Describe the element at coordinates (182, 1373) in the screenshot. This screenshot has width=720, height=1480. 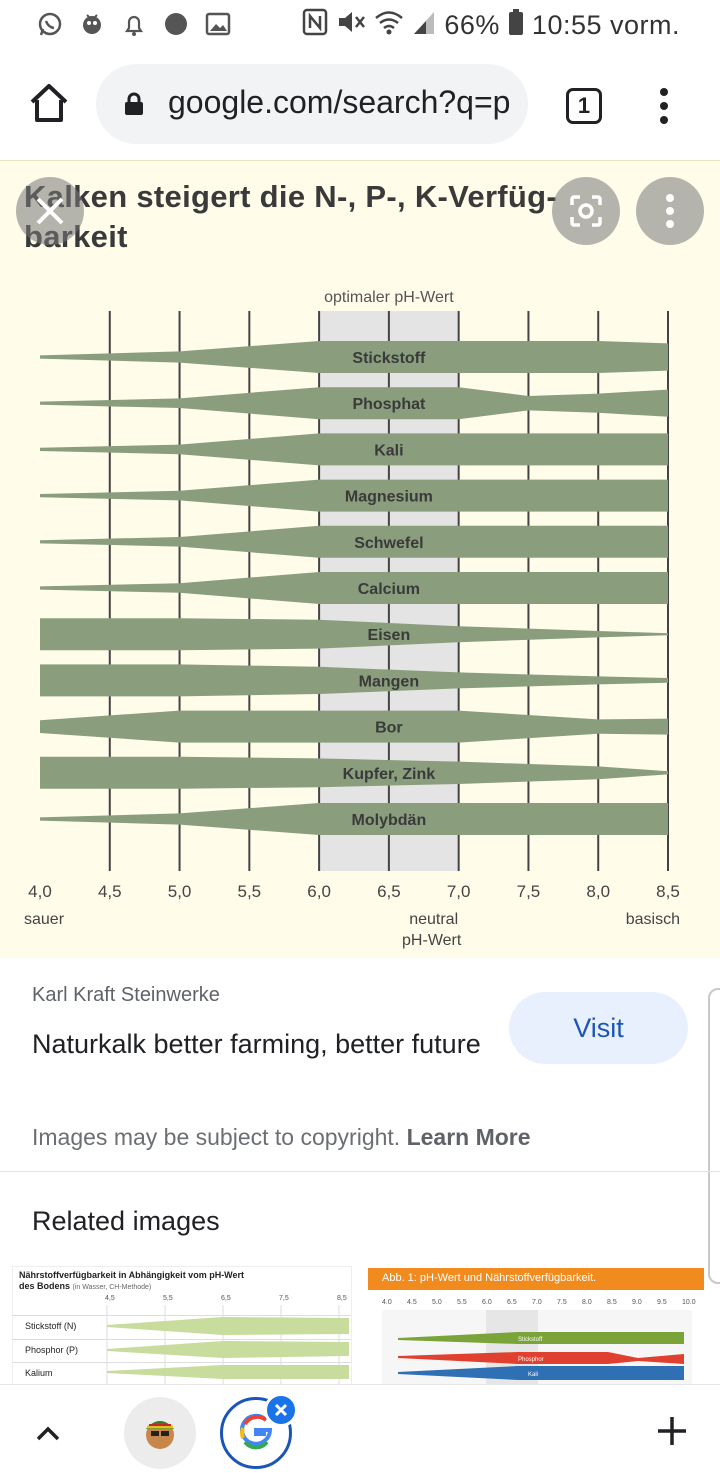
I see `thumb1-row: Kalium` at that location.